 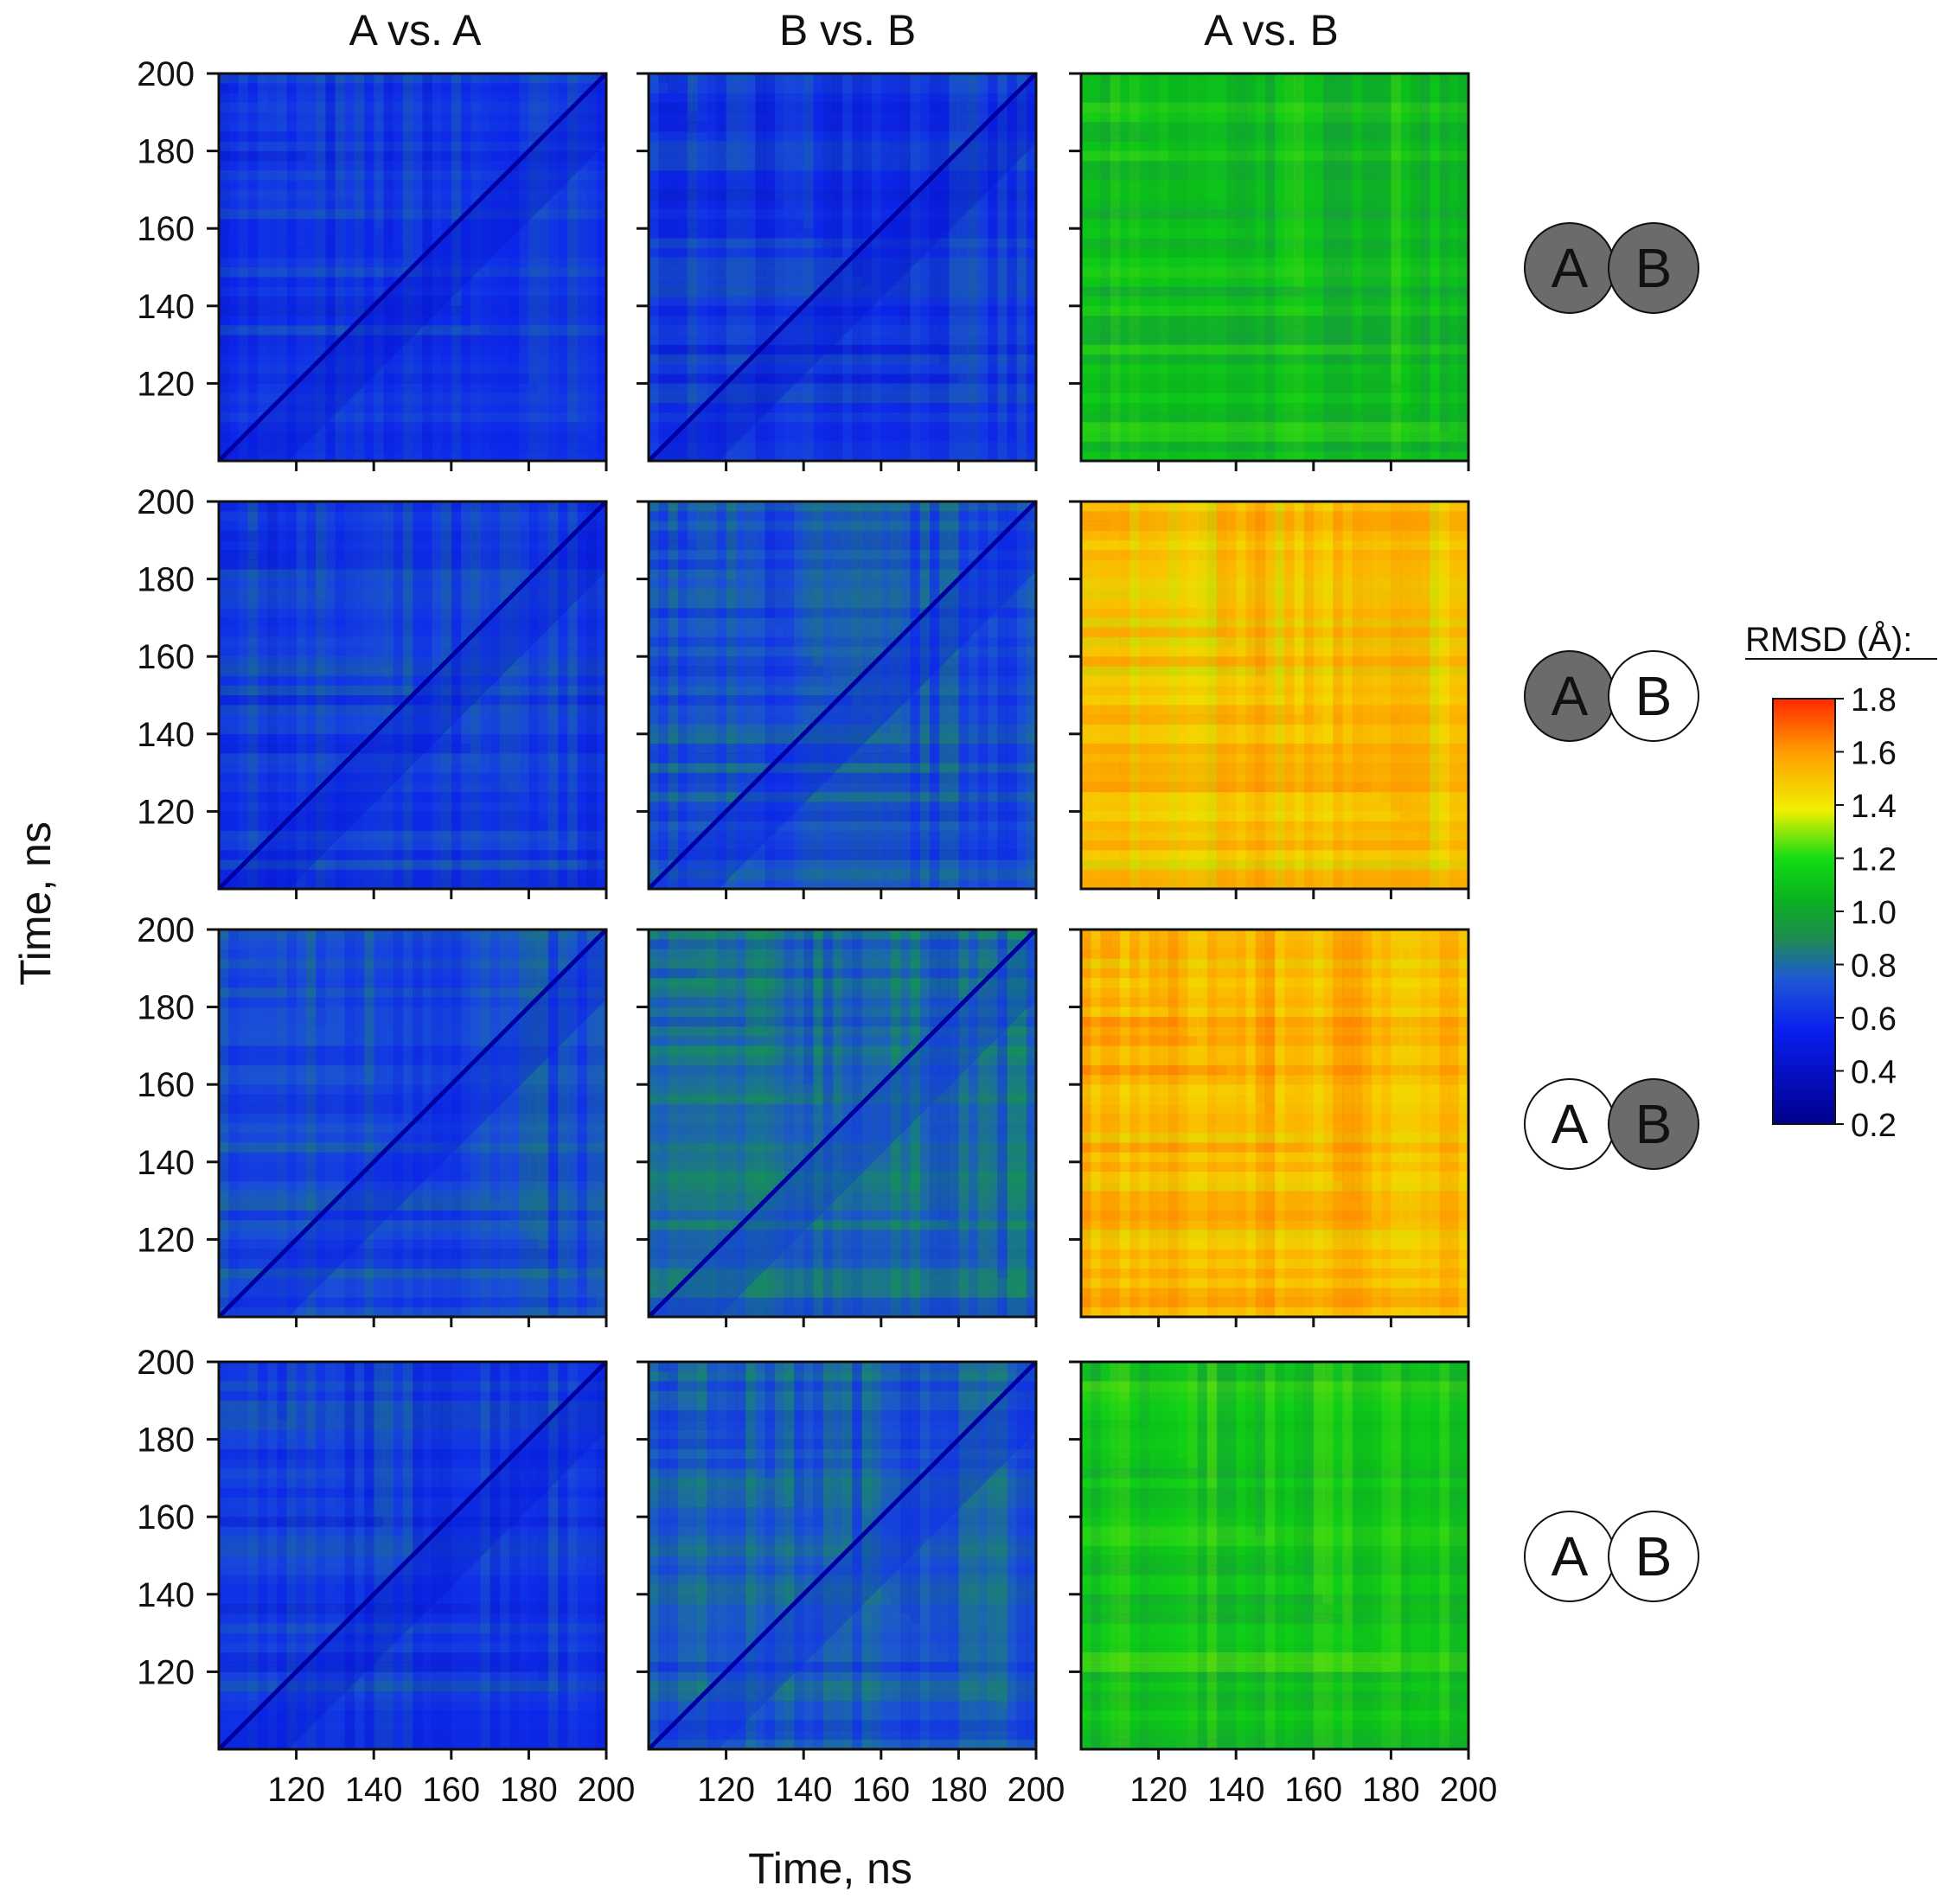 I want to click on heatmap-stripes, so click(x=1275, y=1124).